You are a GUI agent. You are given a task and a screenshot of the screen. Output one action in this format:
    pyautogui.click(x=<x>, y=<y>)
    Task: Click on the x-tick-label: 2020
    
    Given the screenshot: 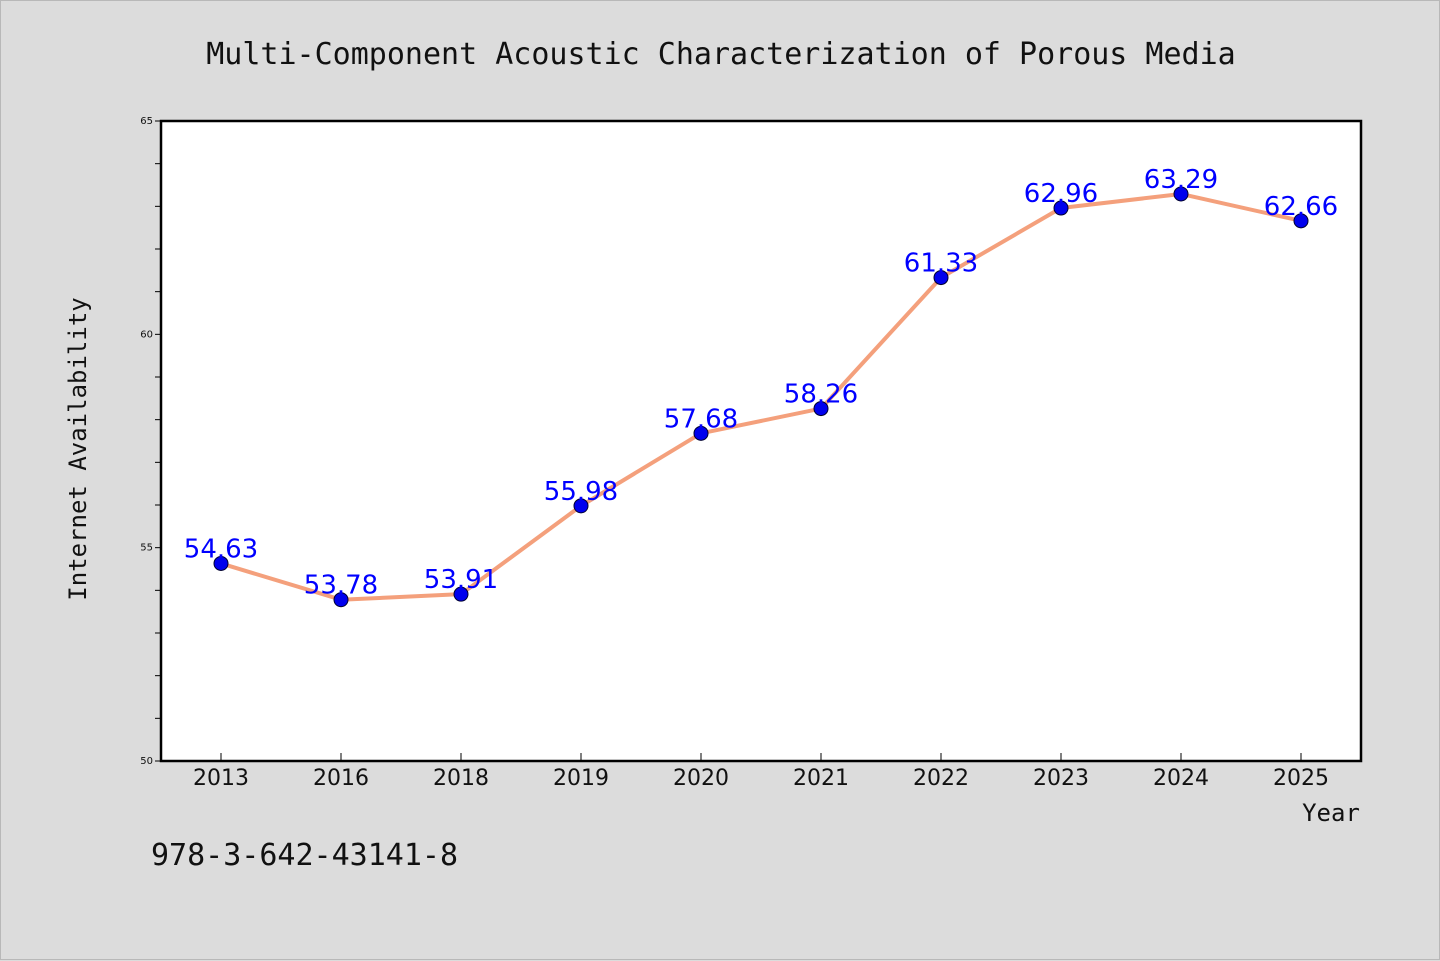 What is the action you would take?
    pyautogui.click(x=701, y=778)
    